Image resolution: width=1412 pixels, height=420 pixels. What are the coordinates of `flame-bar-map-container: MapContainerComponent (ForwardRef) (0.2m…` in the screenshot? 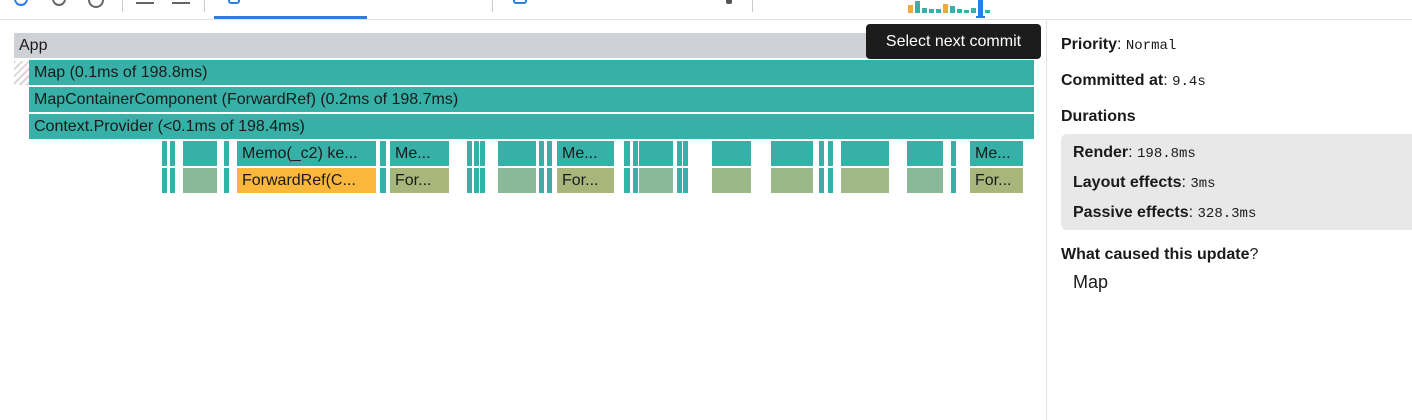 It's located at (531, 99).